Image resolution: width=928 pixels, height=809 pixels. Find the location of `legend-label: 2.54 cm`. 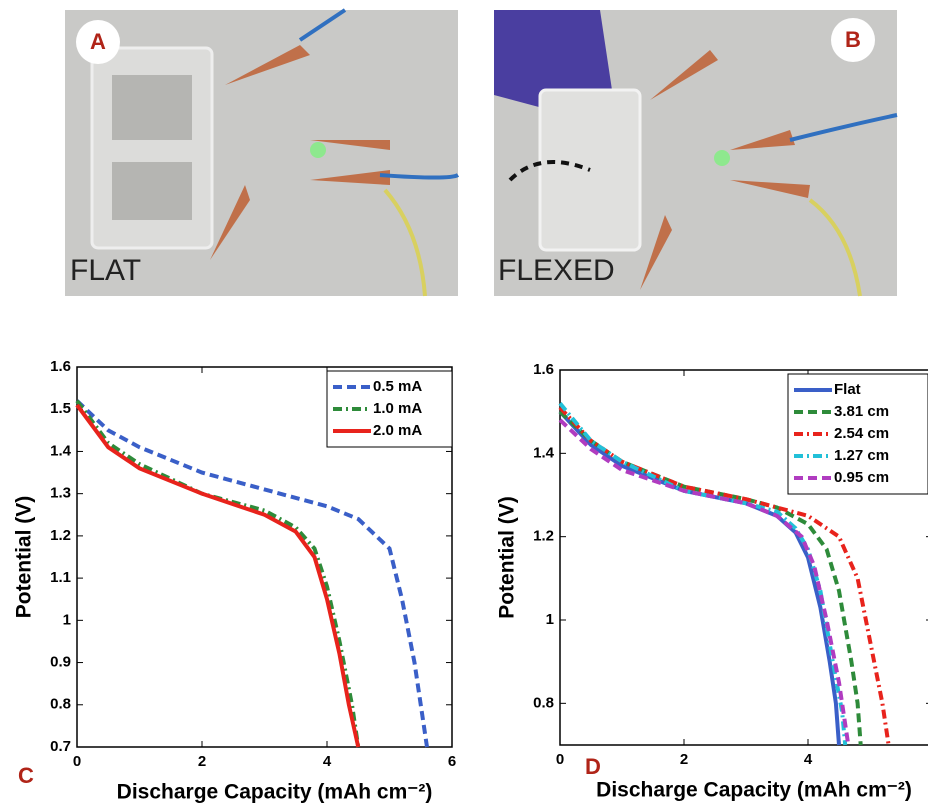

legend-label: 2.54 cm is located at coordinates (861, 433).